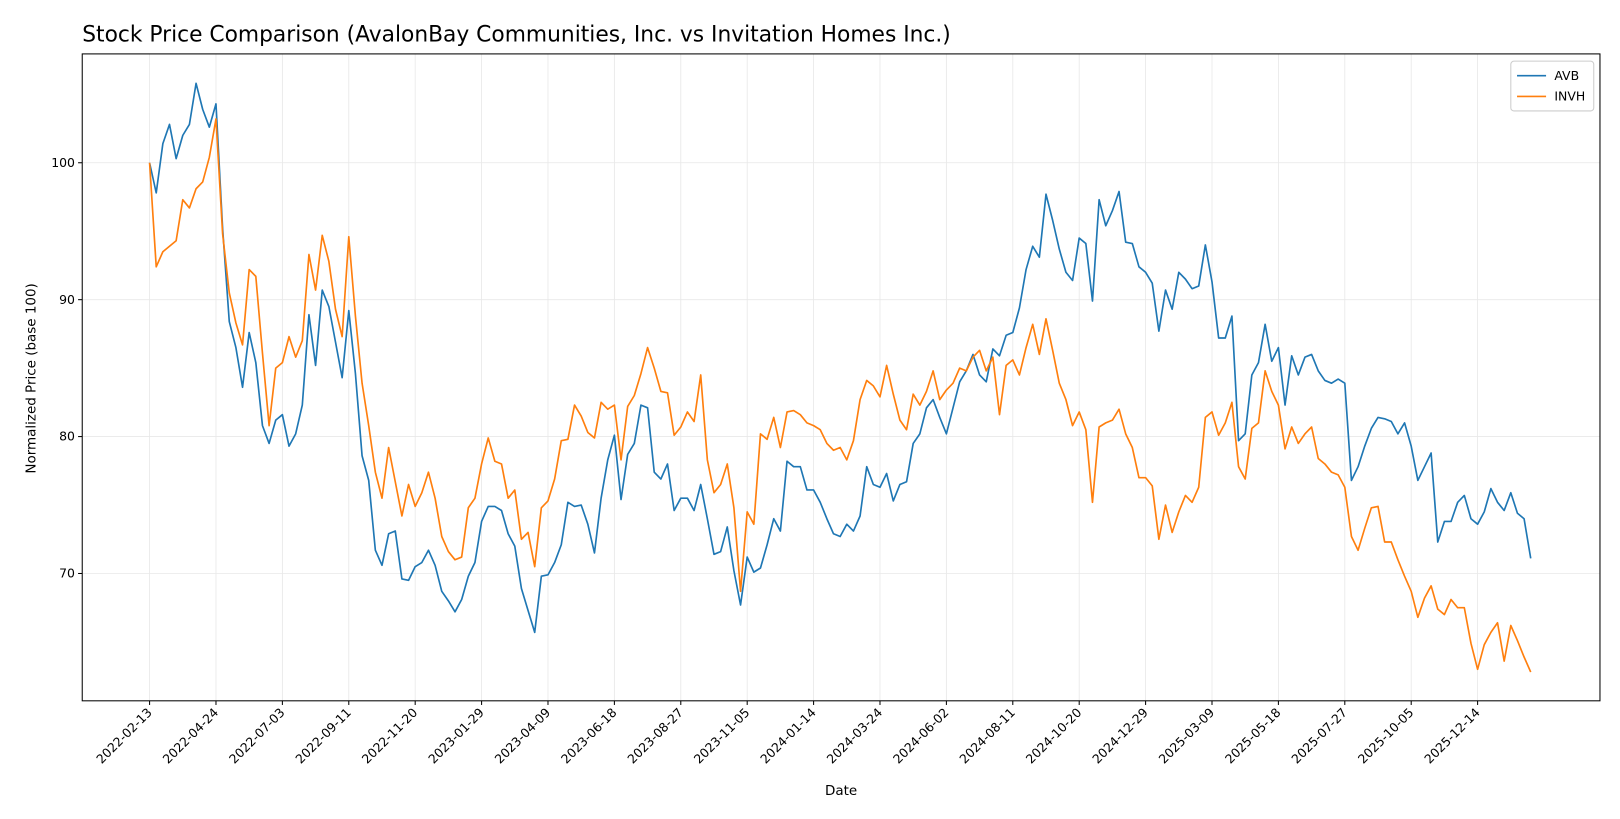 The width and height of the screenshot is (1620, 819). What do you see at coordinates (788, 736) in the screenshot?
I see `x-tick-label: 2024-01-14` at bounding box center [788, 736].